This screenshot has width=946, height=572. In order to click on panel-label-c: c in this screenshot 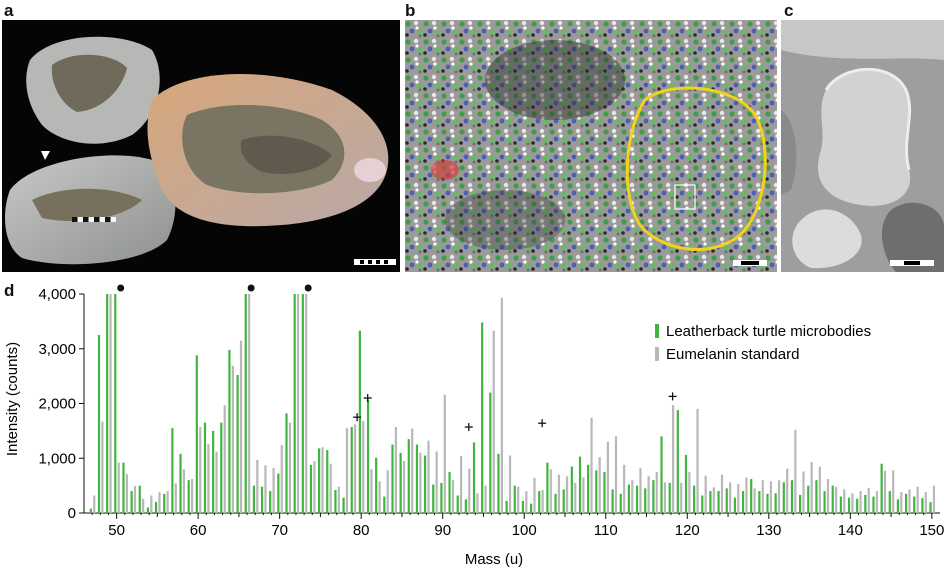, I will do `click(789, 10)`.